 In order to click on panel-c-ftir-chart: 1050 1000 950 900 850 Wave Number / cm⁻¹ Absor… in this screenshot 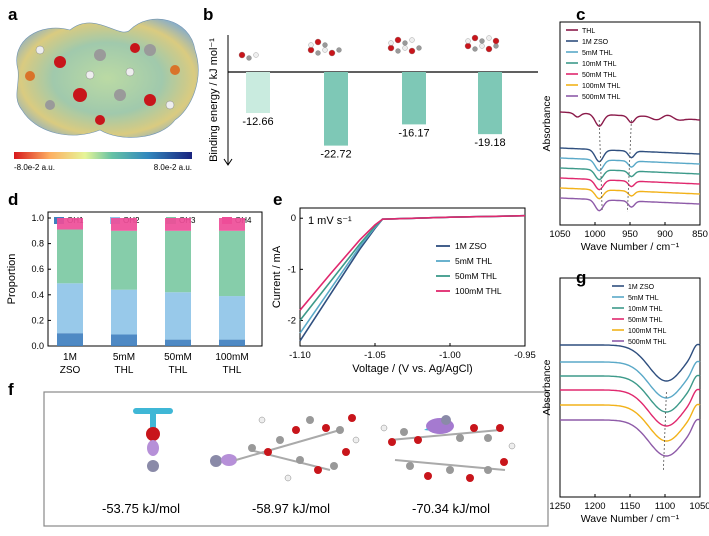, I will do `click(624, 137)`.